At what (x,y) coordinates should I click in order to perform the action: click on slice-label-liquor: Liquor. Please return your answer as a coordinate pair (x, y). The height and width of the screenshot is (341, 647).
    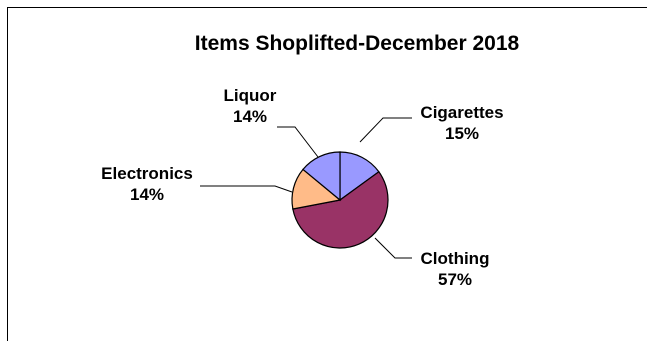
    Looking at the image, I should click on (250, 95).